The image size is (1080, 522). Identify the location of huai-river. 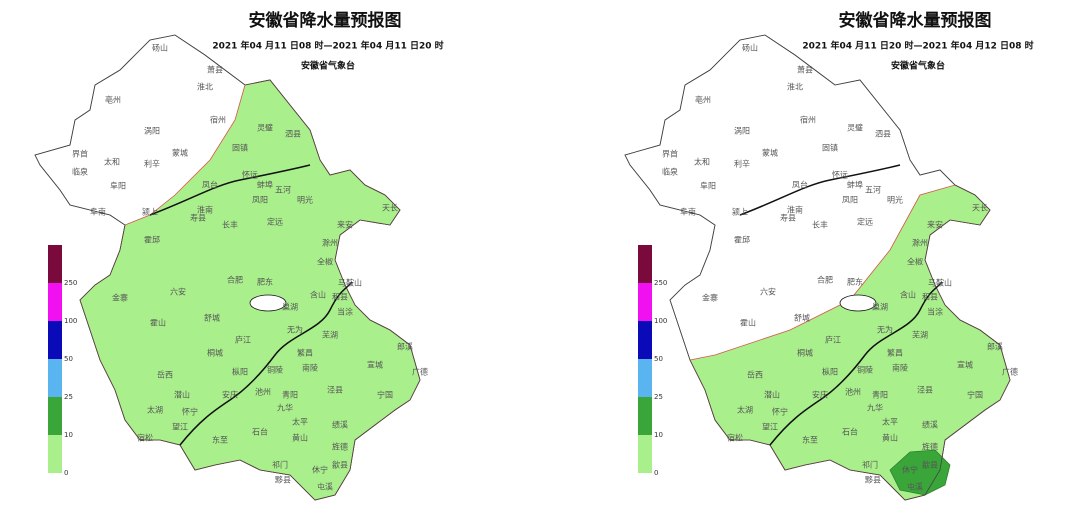
(820, 190).